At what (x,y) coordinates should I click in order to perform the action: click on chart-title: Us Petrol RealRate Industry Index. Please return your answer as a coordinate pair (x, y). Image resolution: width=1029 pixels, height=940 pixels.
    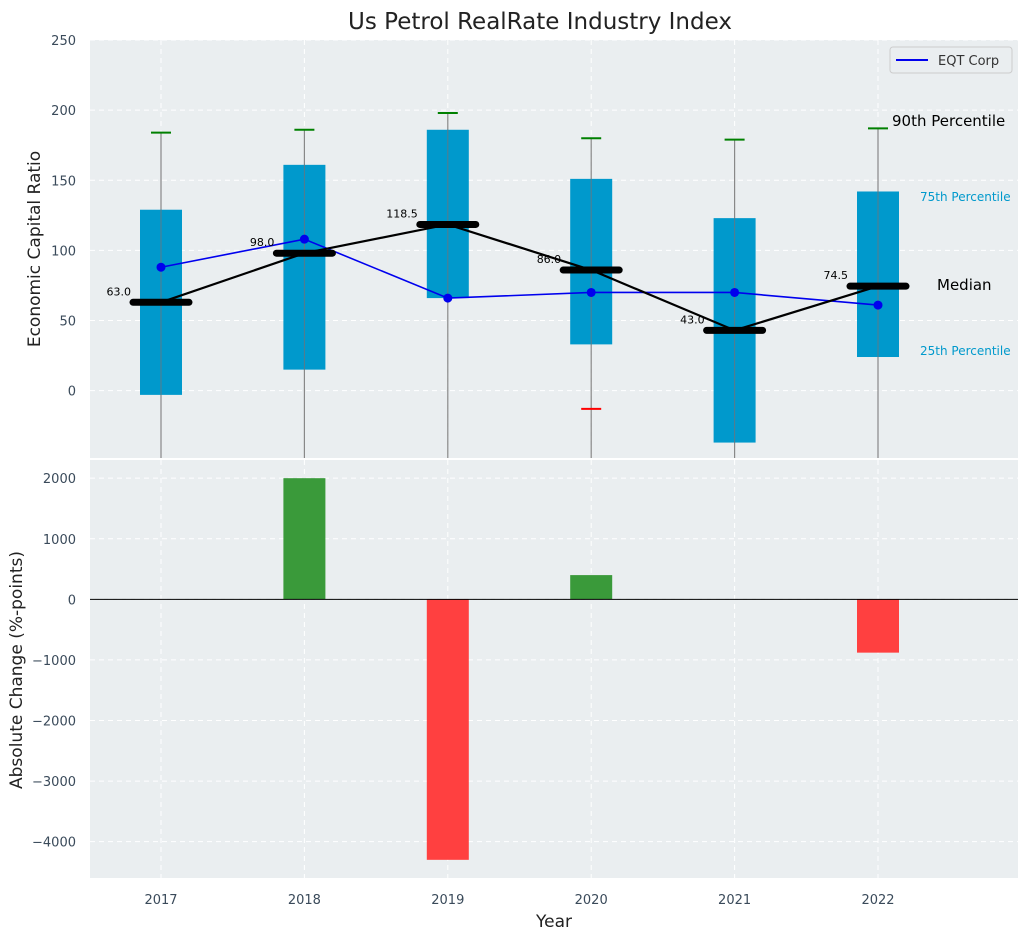
    Looking at the image, I should click on (540, 22).